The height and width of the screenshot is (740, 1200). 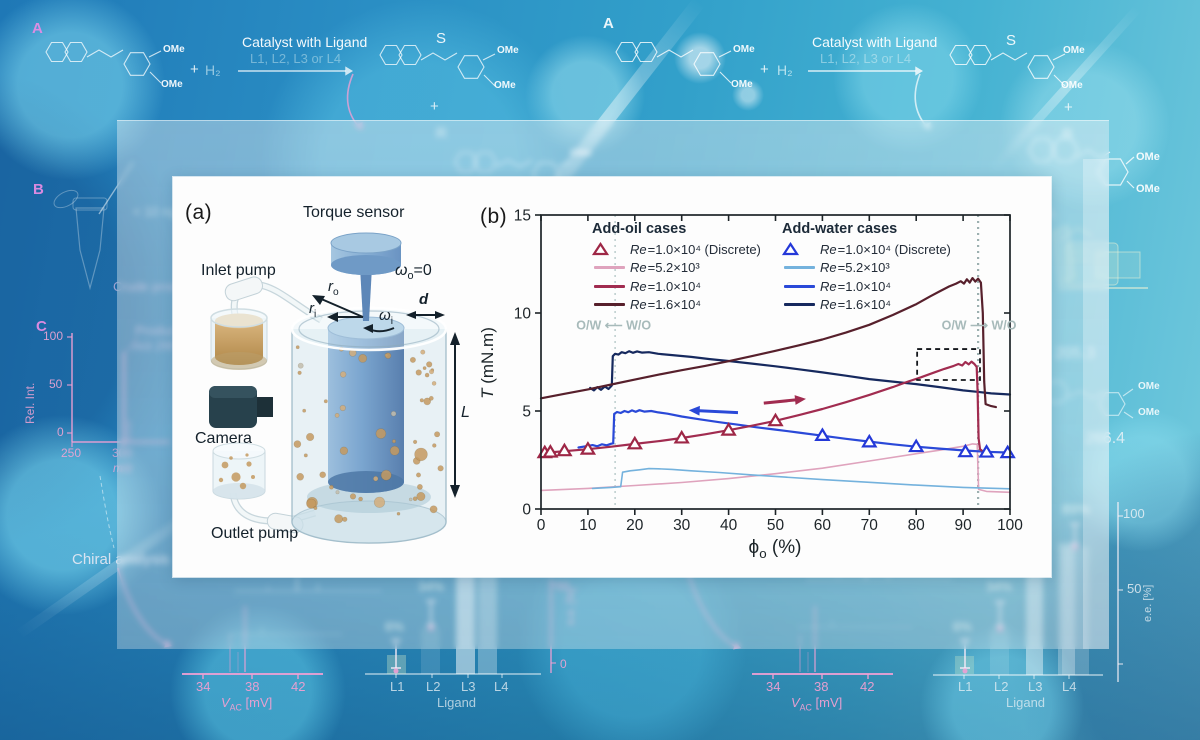 What do you see at coordinates (541, 525) in the screenshot?
I see `x-tick-label: 0` at bounding box center [541, 525].